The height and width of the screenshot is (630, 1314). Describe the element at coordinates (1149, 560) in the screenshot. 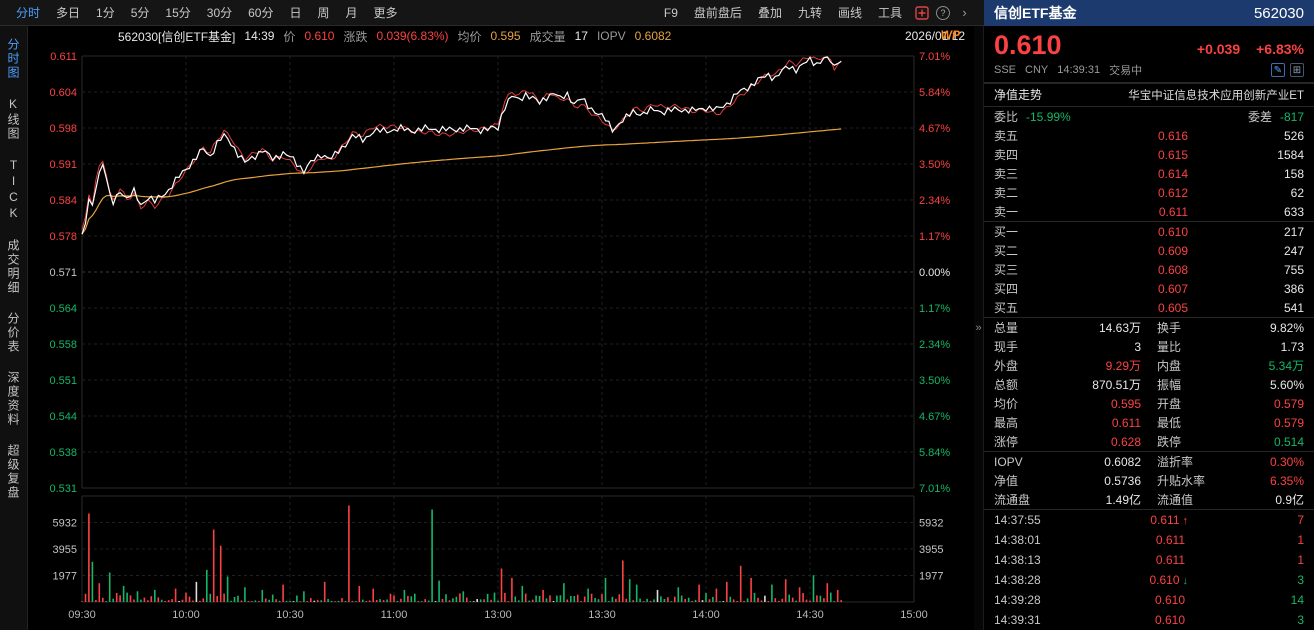

I see `trade-tick-row: 14:38:13 0.611 1` at that location.